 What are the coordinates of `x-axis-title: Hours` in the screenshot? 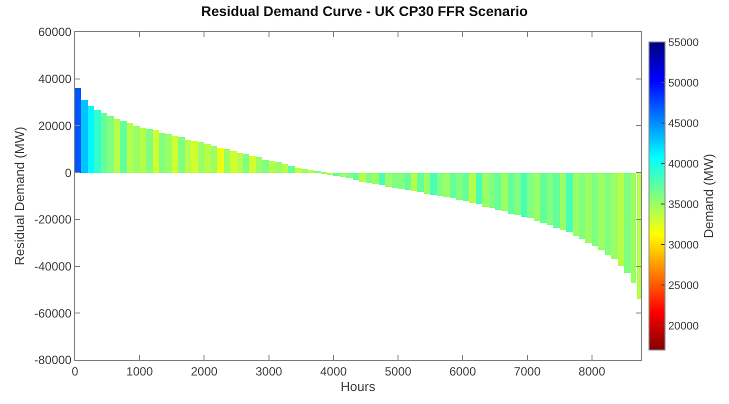 It's located at (358, 386).